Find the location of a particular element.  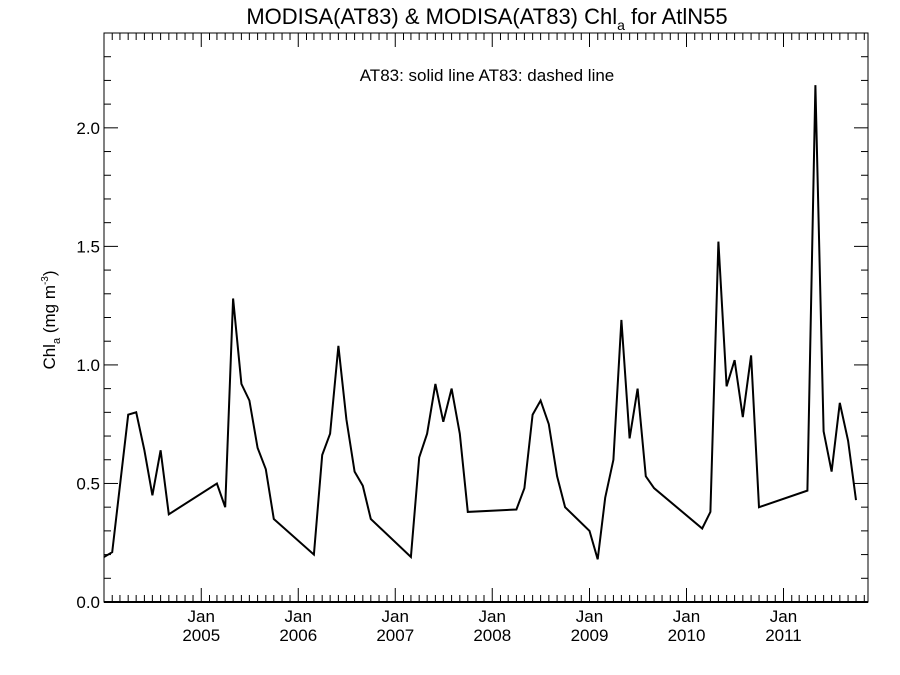

x-tick-label-year: 2010 is located at coordinates (687, 635).